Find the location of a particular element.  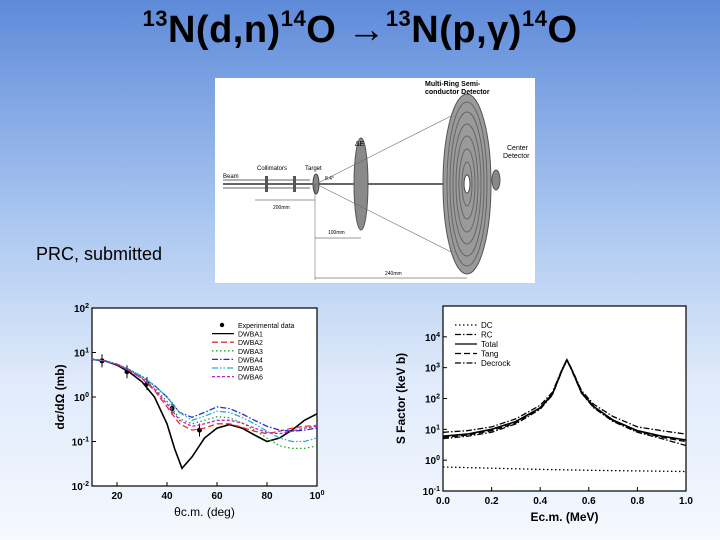

cone-line-top is located at coordinates (391, 146).